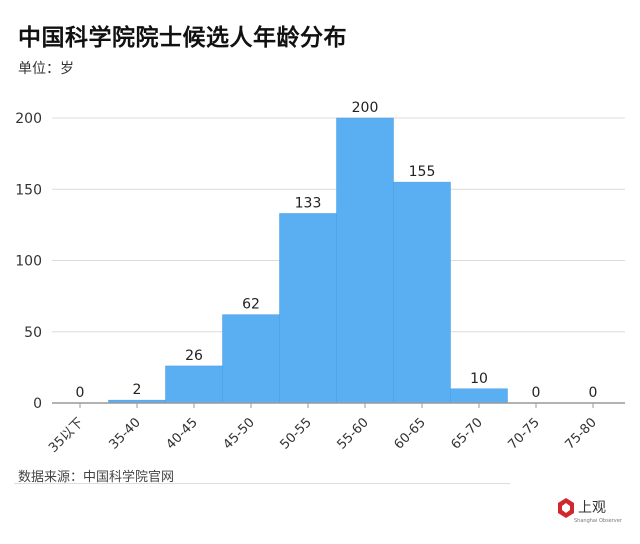  Describe the element at coordinates (296, 433) in the screenshot. I see `x-tick-label: 50-55` at that location.